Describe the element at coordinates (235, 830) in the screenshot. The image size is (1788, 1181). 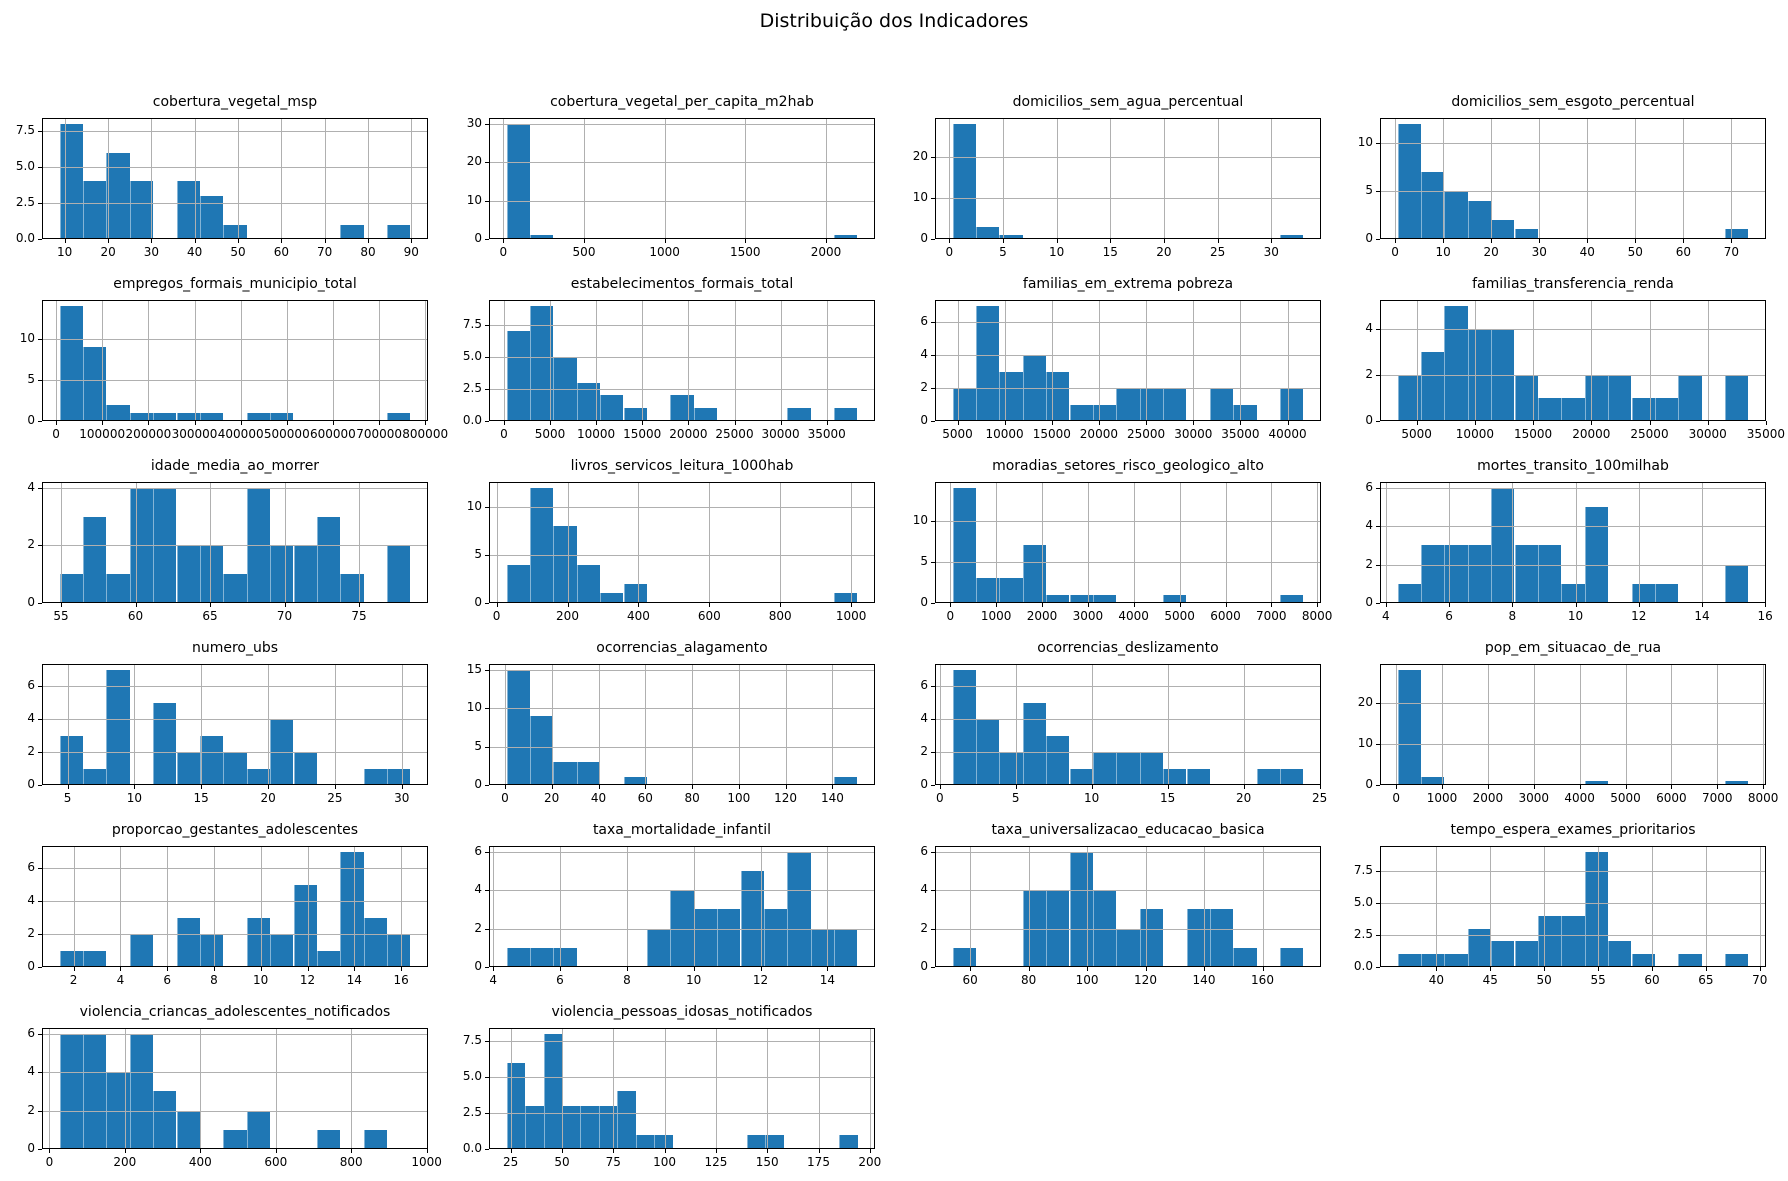
I see `subplot-title: proporcao_gestantes_adolescentes` at that location.